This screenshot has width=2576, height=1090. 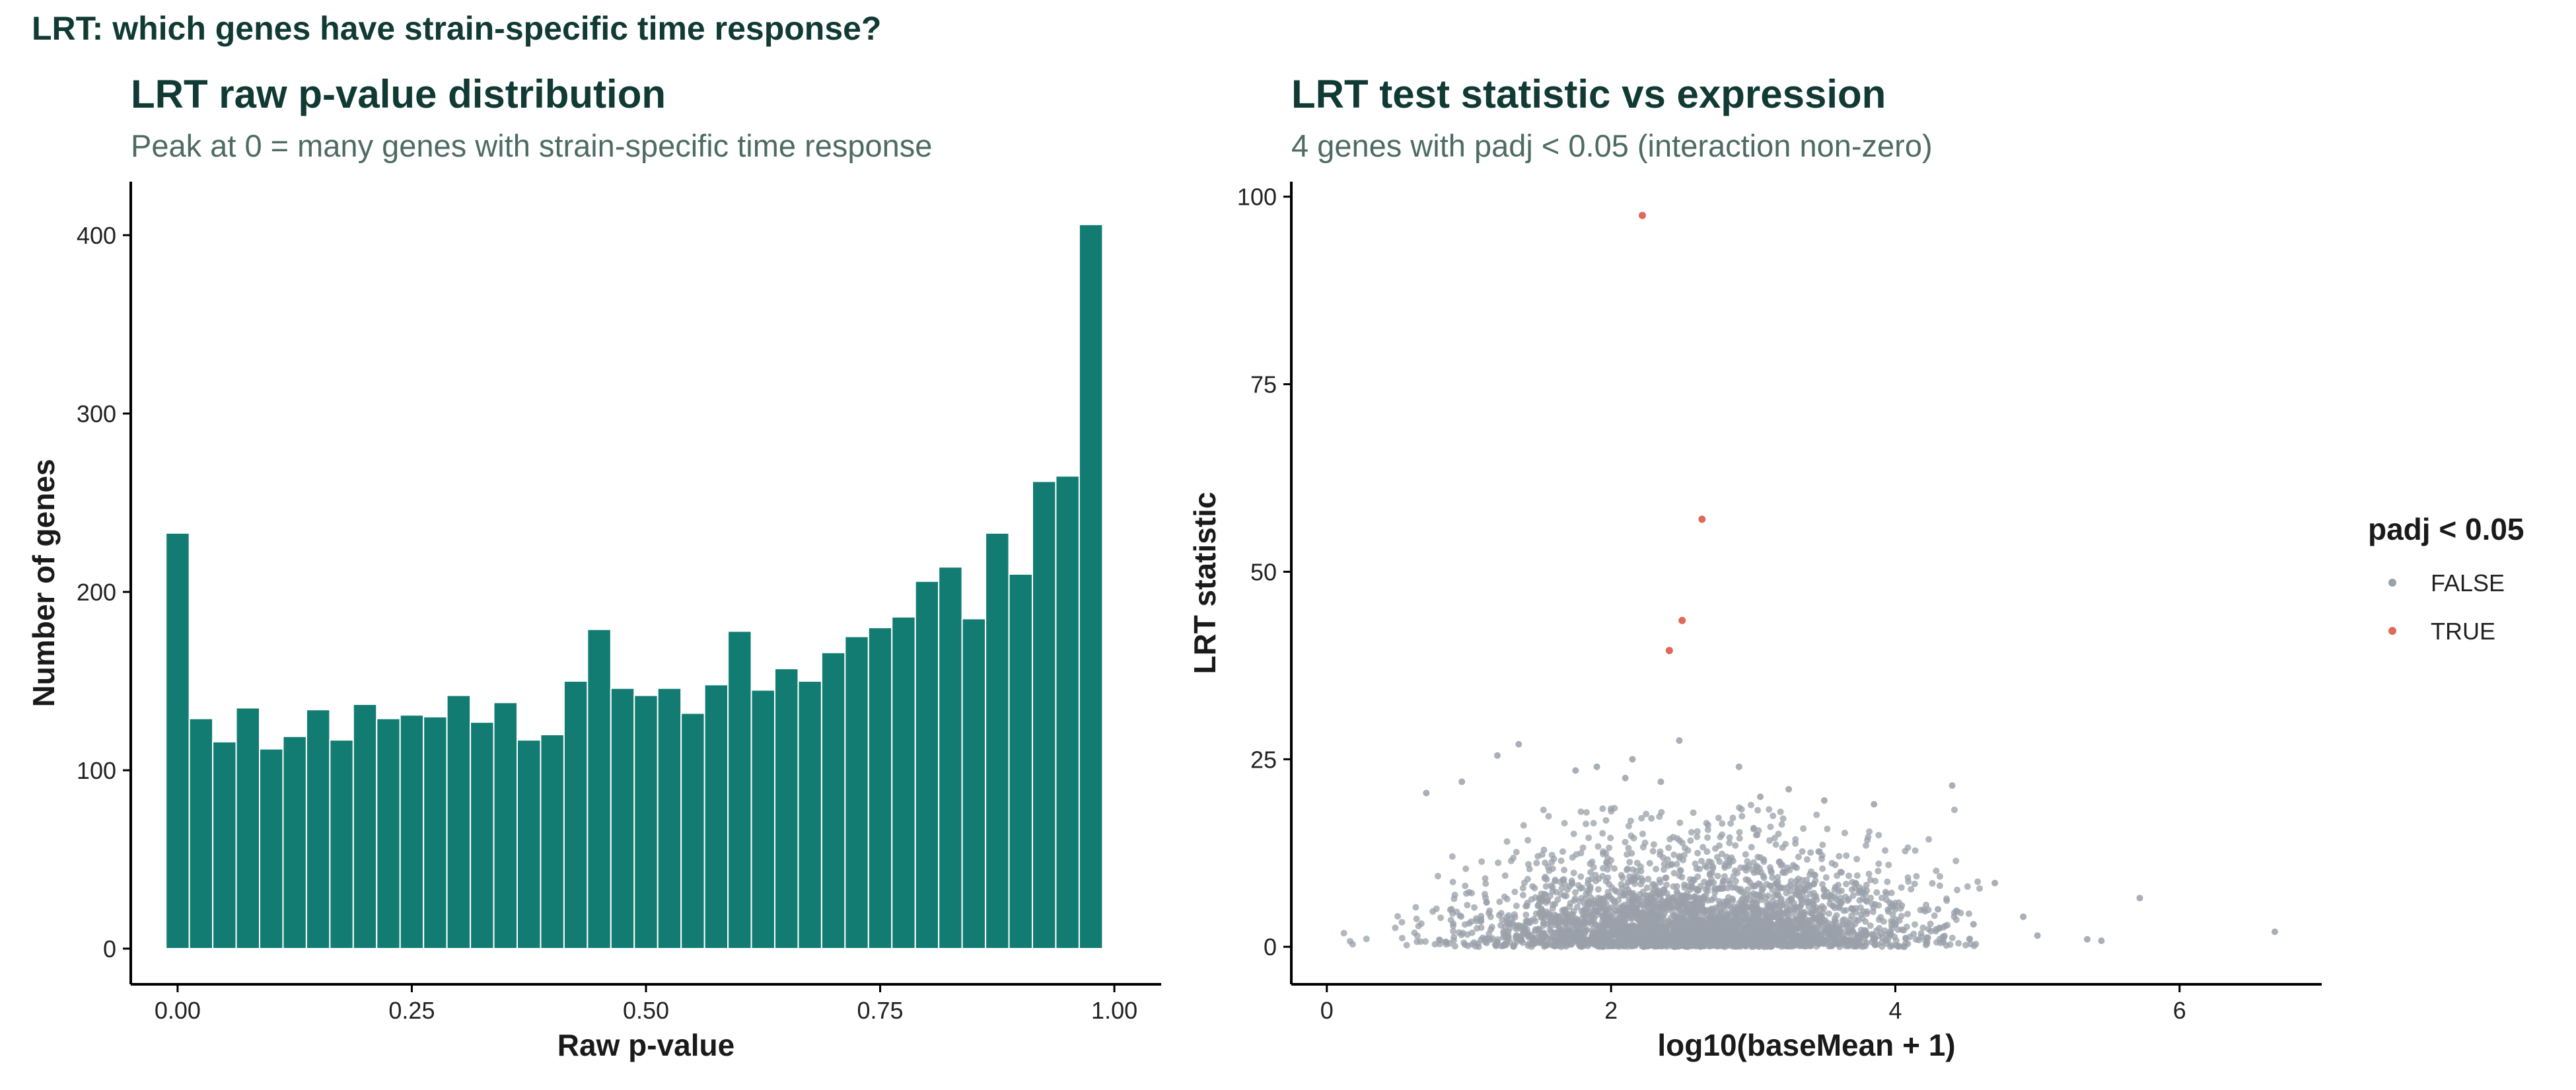 What do you see at coordinates (2392, 583) in the screenshot?
I see `legend-key-false` at bounding box center [2392, 583].